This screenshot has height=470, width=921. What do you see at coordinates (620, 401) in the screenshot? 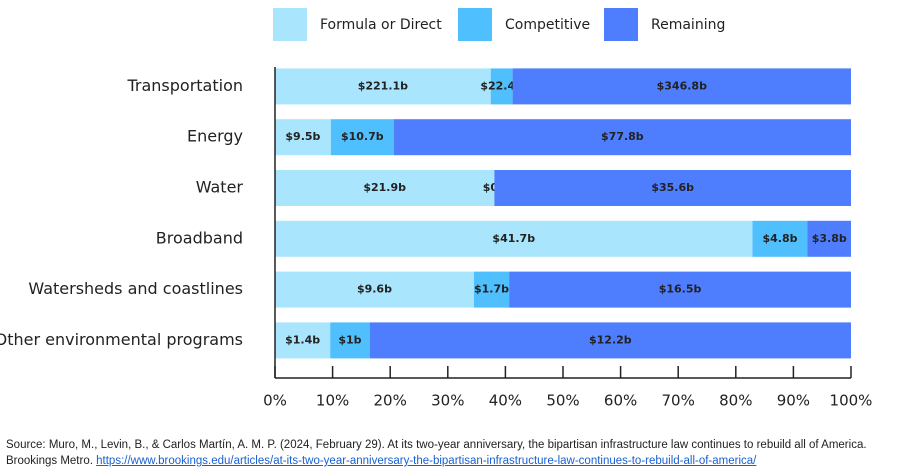
I see `x-tick-label: 60%` at bounding box center [620, 401].